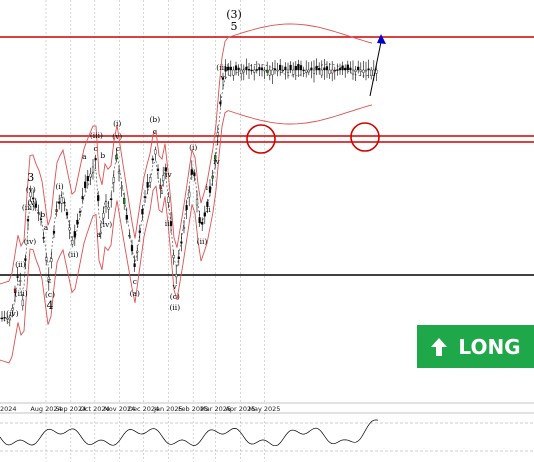  What do you see at coordinates (45, 409) in the screenshot?
I see `x-tick-label: Aug 2024` at bounding box center [45, 409].